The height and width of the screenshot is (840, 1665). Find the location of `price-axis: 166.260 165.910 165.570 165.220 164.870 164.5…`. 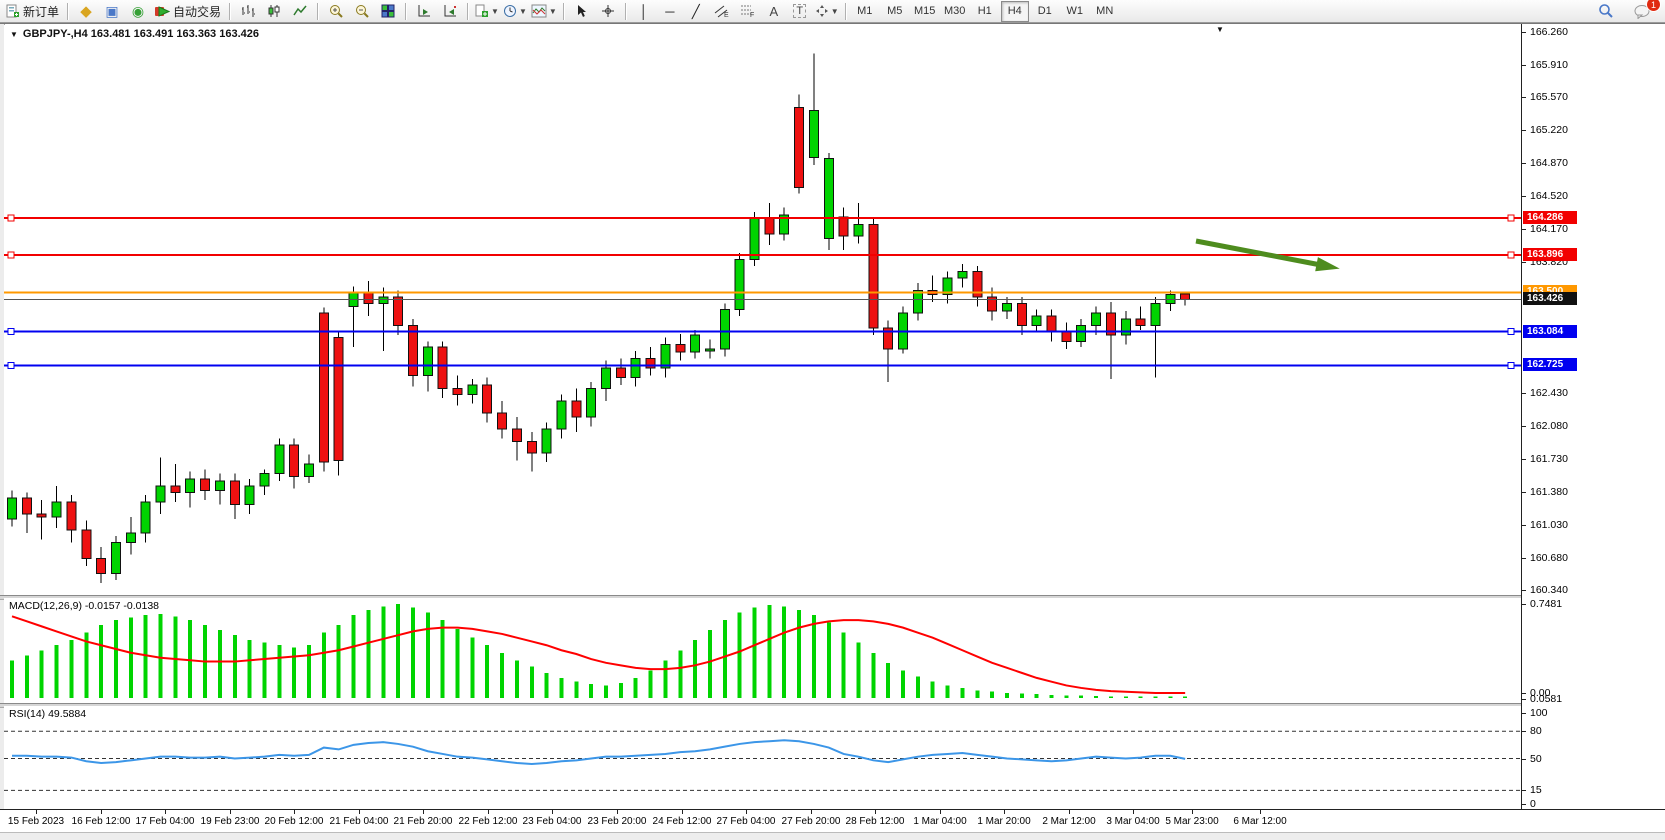

price-axis: 166.260 165.910 165.570 165.220 164.870 164.5… is located at coordinates (1593, 427).